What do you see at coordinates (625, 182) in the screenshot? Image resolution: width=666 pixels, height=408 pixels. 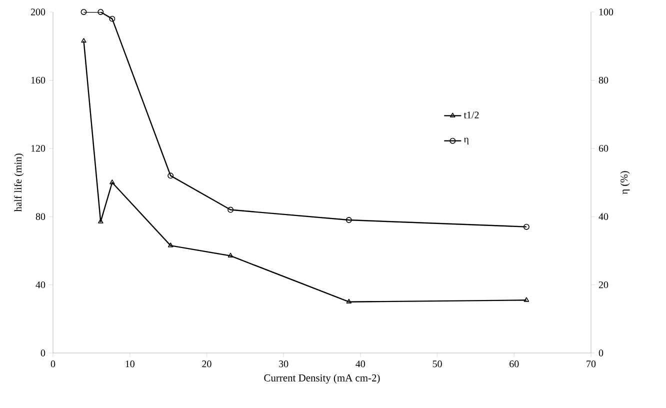 I see `y2-axis-title: η (%)` at bounding box center [625, 182].